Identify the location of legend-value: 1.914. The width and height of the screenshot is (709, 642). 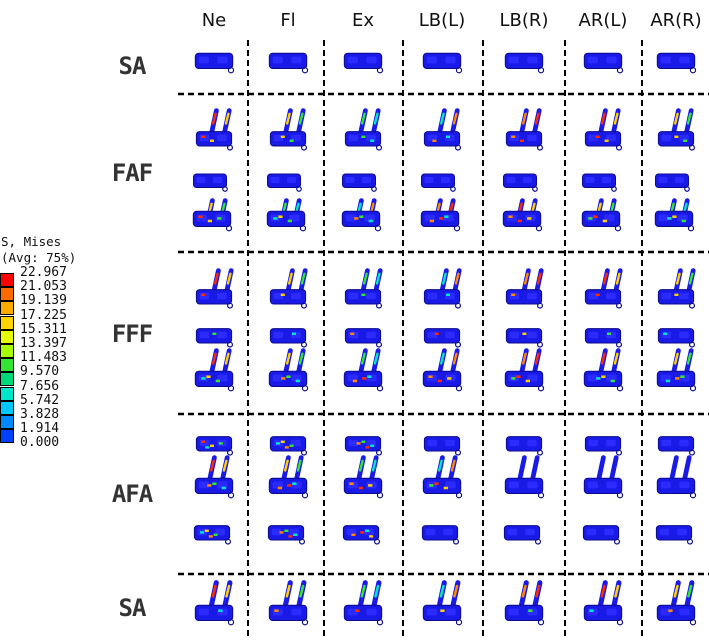
(40, 429).